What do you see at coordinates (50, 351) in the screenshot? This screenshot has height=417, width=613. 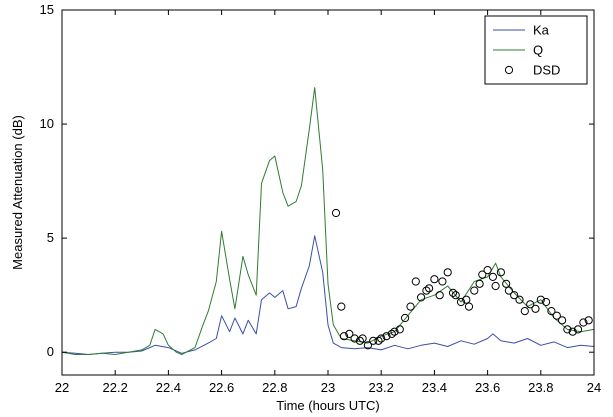 I see `y-tick-label: 0` at bounding box center [50, 351].